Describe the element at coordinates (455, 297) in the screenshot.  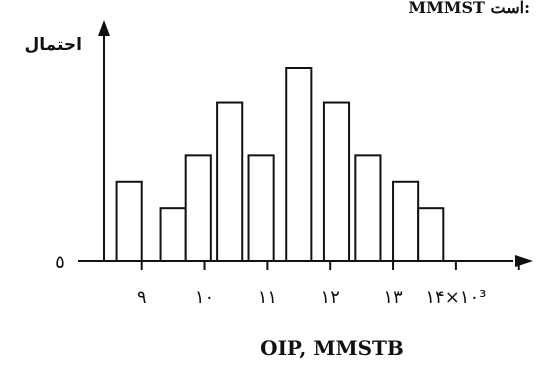
I see `x-tick-label-6: ١۴×١٠³` at that location.